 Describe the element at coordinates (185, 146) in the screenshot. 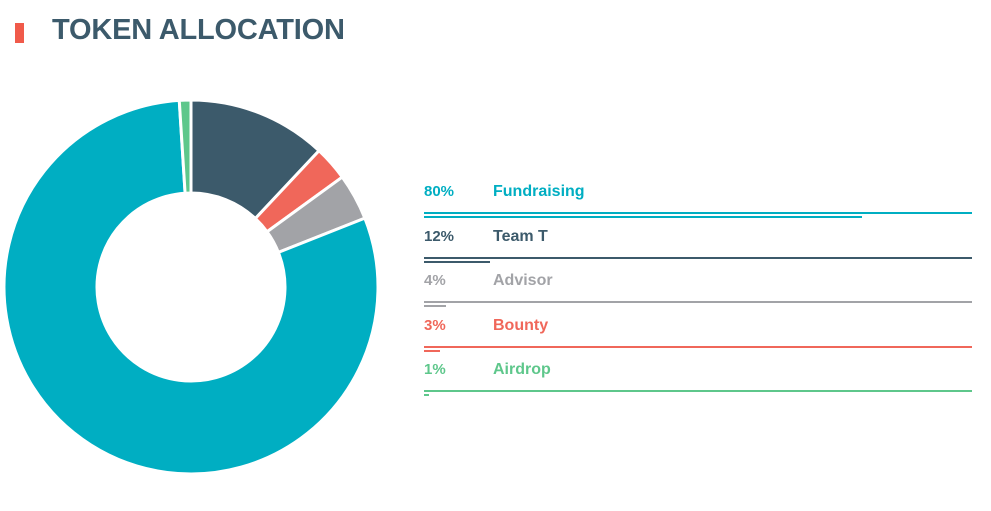

I see `donut-slice-airdrop` at that location.